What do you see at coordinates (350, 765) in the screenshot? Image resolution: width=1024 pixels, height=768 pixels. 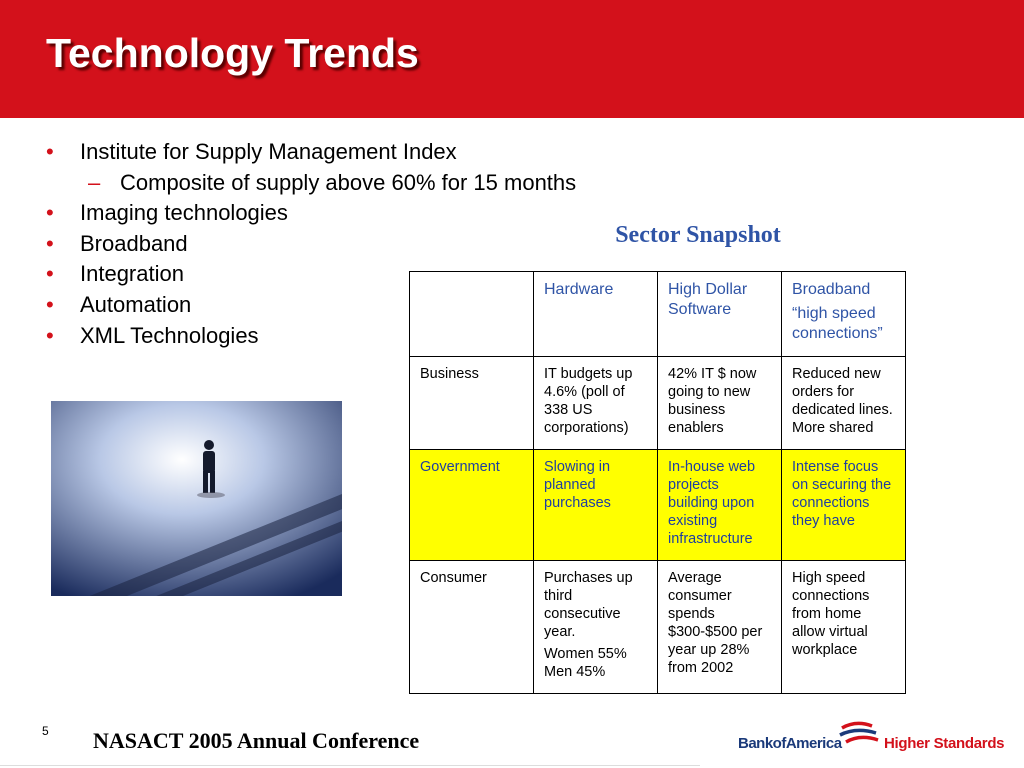 I see `footer-line` at bounding box center [350, 765].